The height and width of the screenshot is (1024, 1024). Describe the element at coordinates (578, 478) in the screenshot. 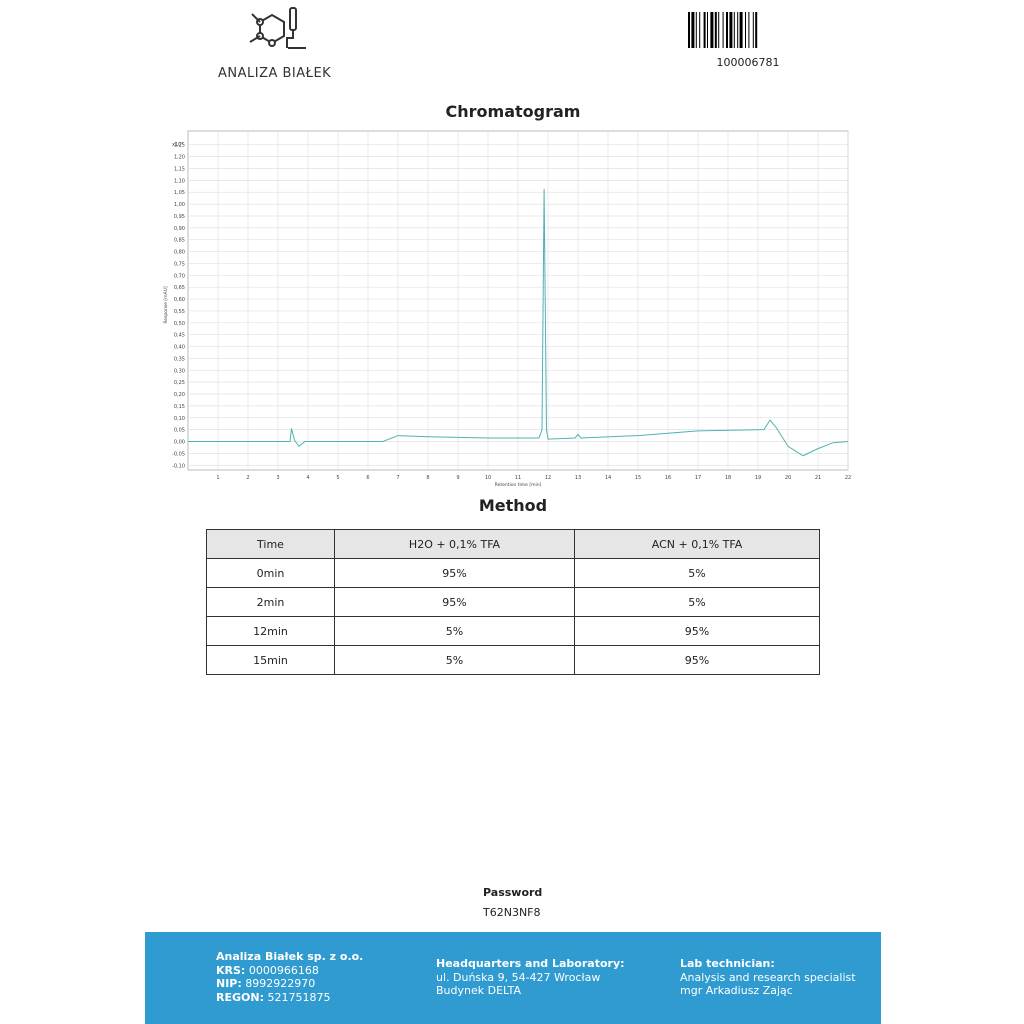

I see `x-tick-label: 13` at that location.